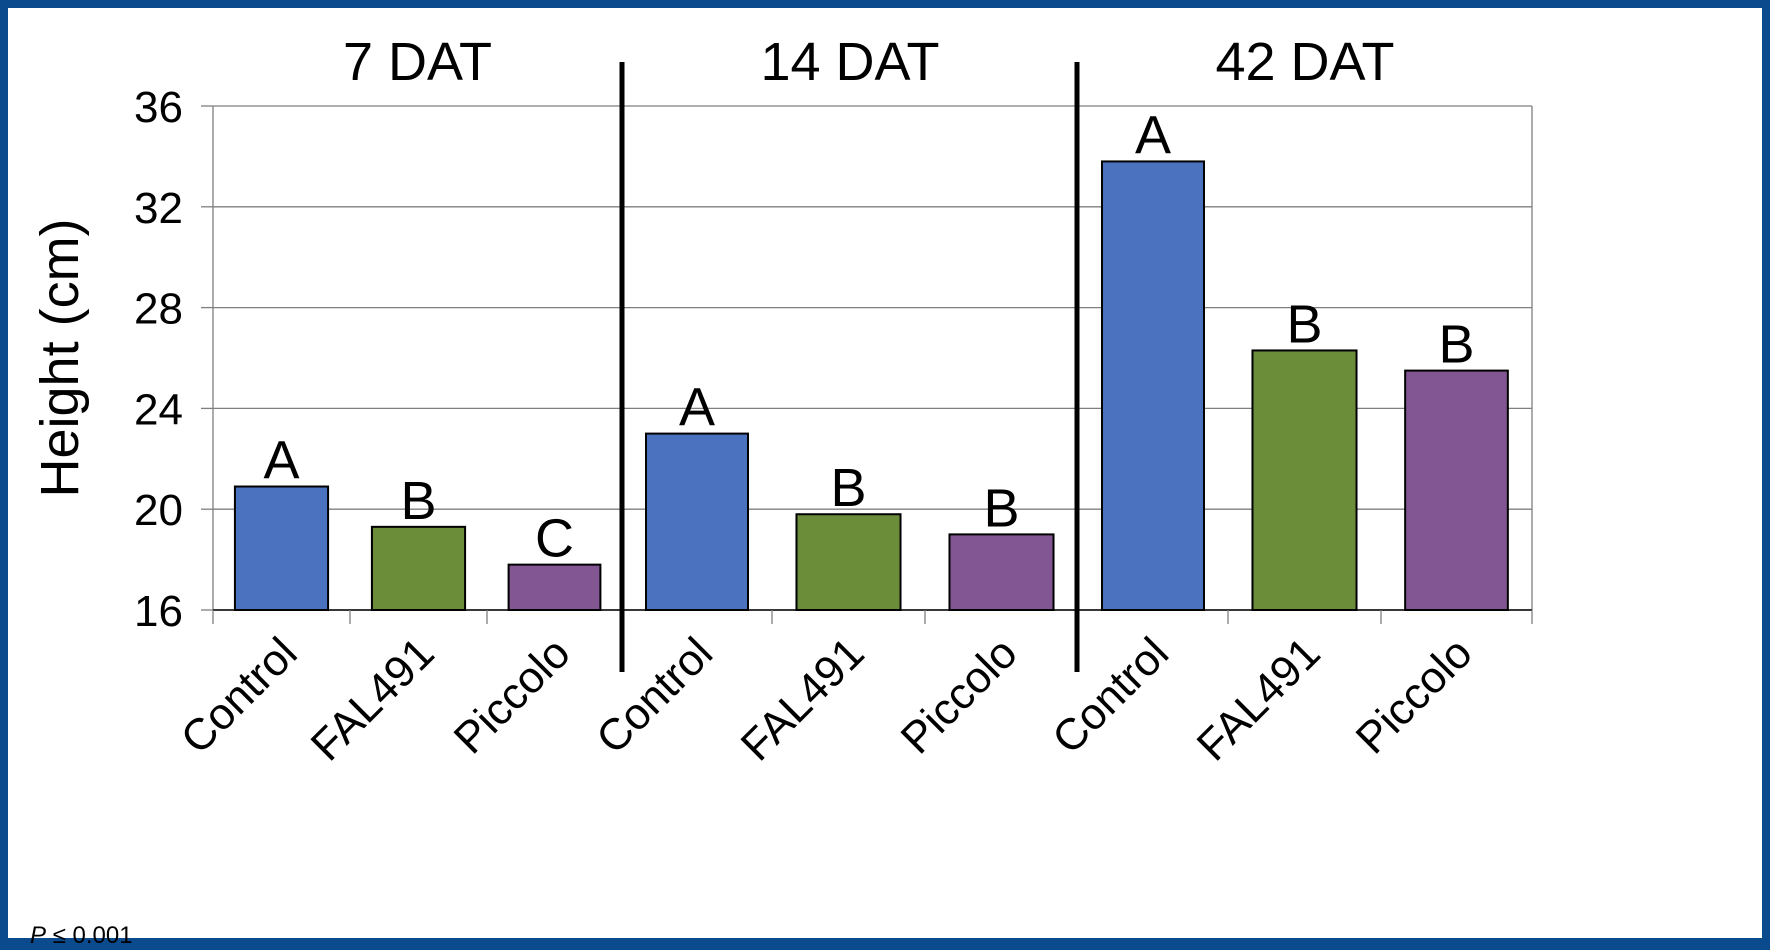 This screenshot has height=950, width=1770. Describe the element at coordinates (158, 107) in the screenshot. I see `y-tick-label: 36` at that location.